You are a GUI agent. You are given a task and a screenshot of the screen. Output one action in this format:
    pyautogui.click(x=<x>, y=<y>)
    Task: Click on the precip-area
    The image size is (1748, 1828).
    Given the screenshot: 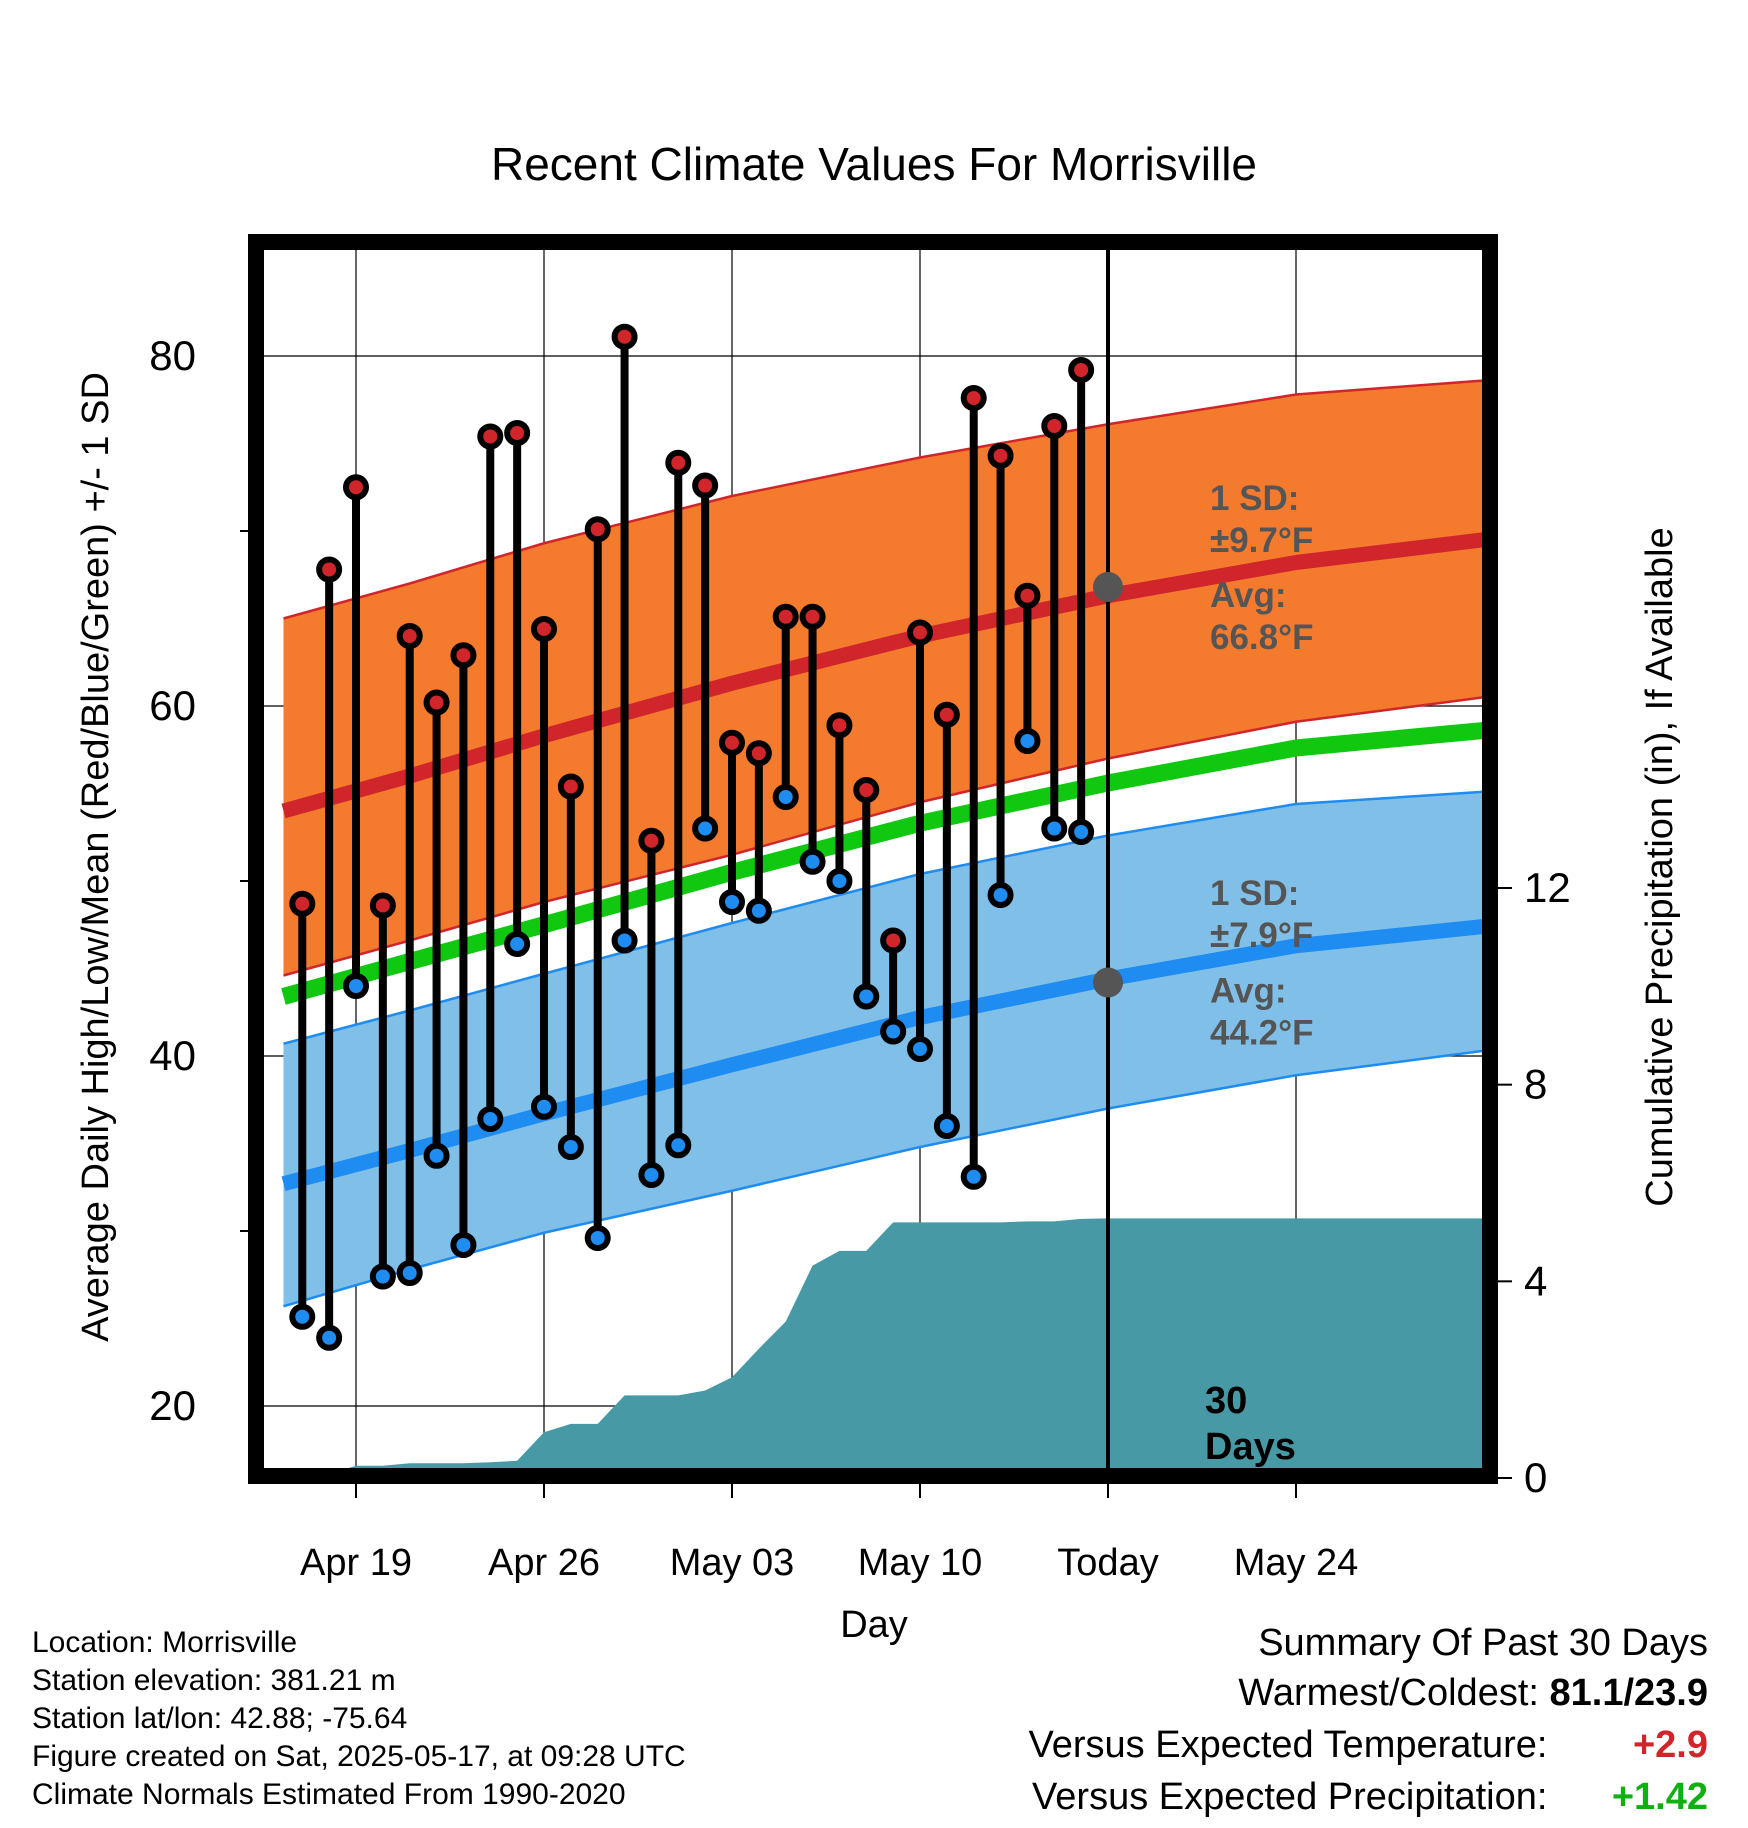 What is the action you would take?
    pyautogui.click(x=912, y=1344)
    